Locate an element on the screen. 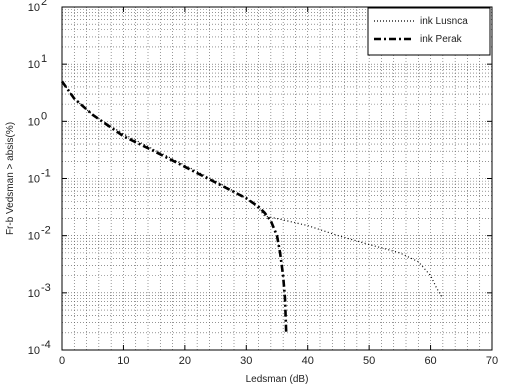  x-tick-label: 50 is located at coordinates (369, 361).